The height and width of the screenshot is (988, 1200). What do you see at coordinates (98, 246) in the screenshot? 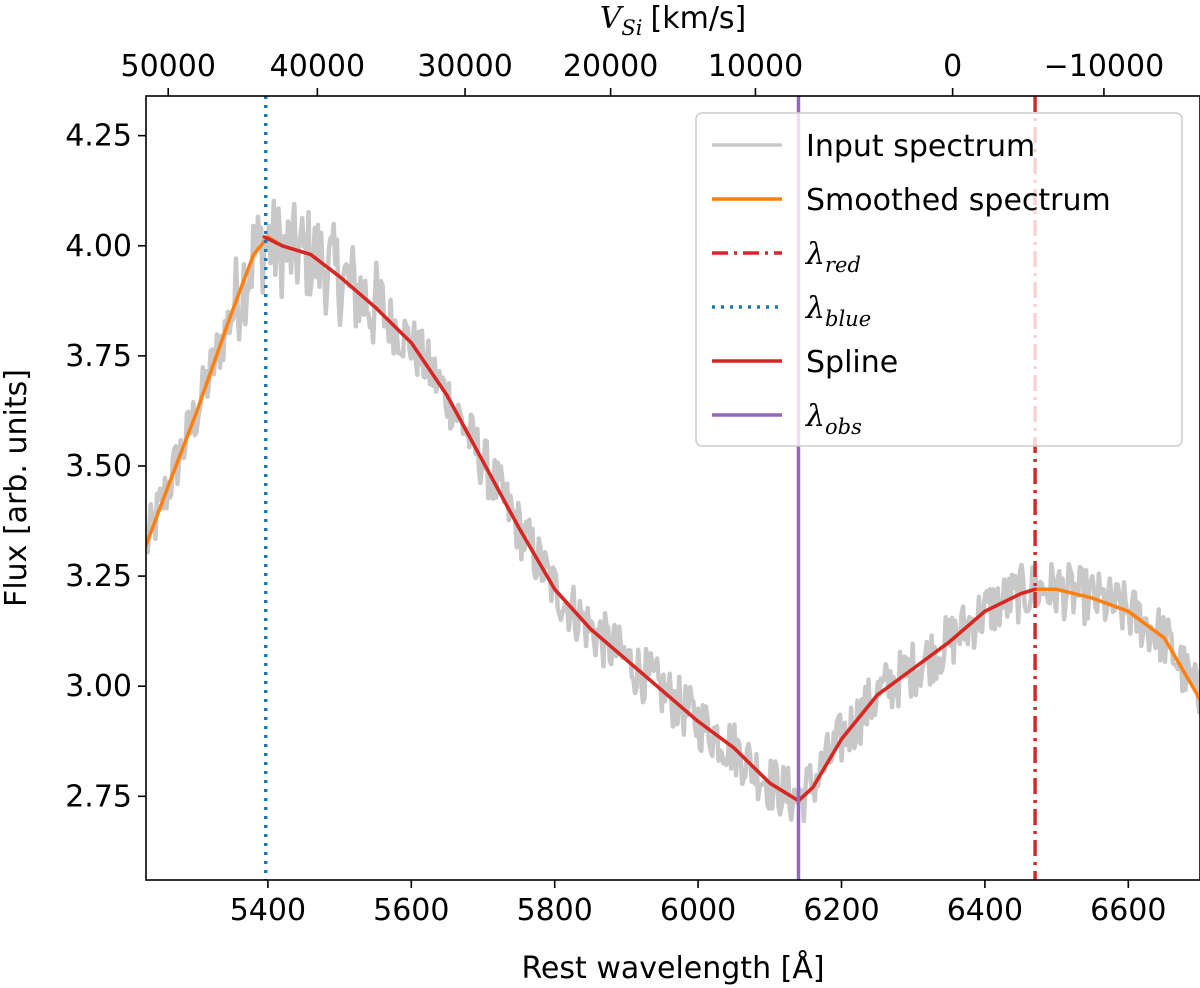
I see `y-tick-label: 4.00` at bounding box center [98, 246].